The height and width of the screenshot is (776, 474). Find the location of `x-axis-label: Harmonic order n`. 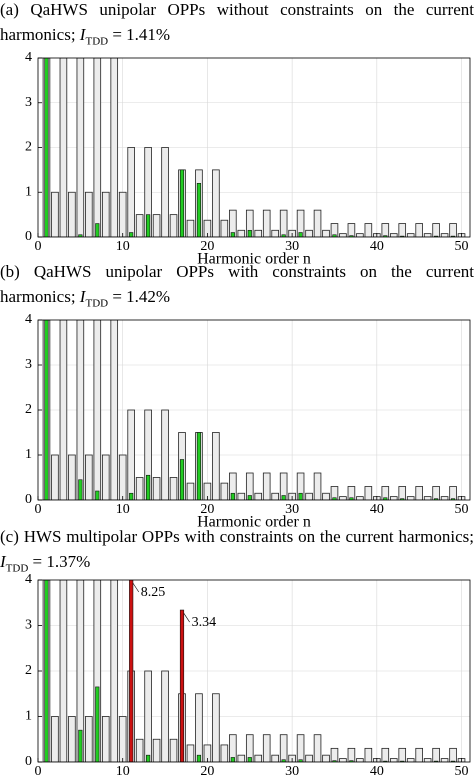

x-axis-label: Harmonic order n is located at coordinates (254, 259).